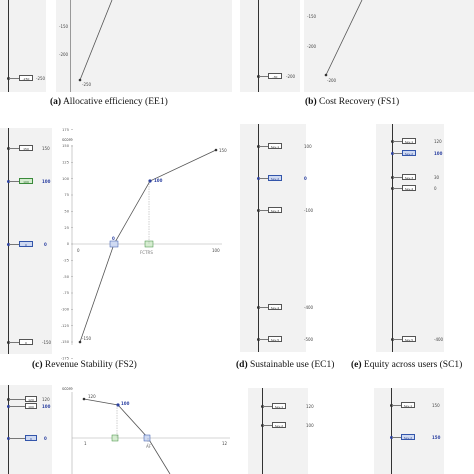 This screenshot has width=474, height=474. Describe the element at coordinates (84, 365) in the screenshot. I see `caption-c: (c) Revenue Stability (FS2)` at that location.